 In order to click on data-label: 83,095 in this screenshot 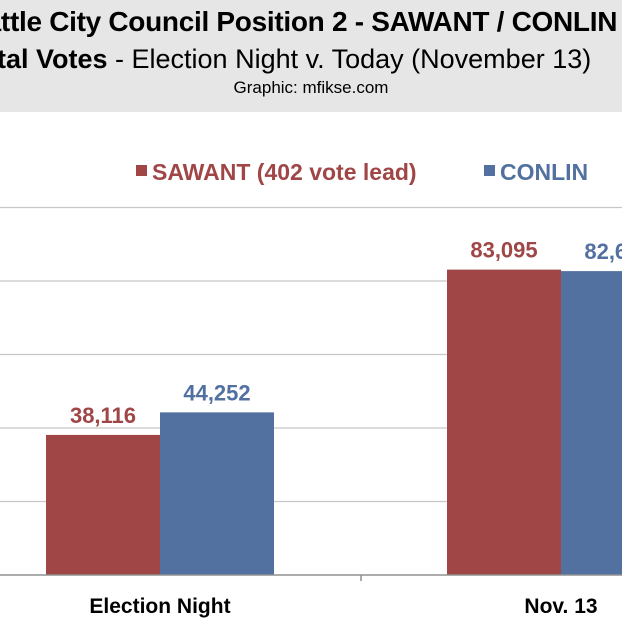, I will do `click(503, 250)`.